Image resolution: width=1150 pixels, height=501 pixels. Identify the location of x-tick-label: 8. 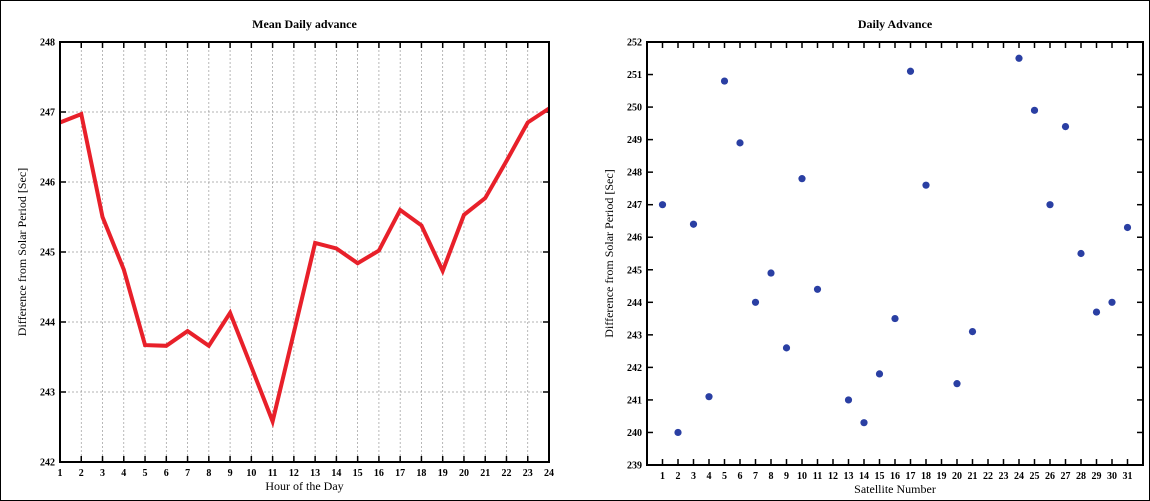
(771, 476).